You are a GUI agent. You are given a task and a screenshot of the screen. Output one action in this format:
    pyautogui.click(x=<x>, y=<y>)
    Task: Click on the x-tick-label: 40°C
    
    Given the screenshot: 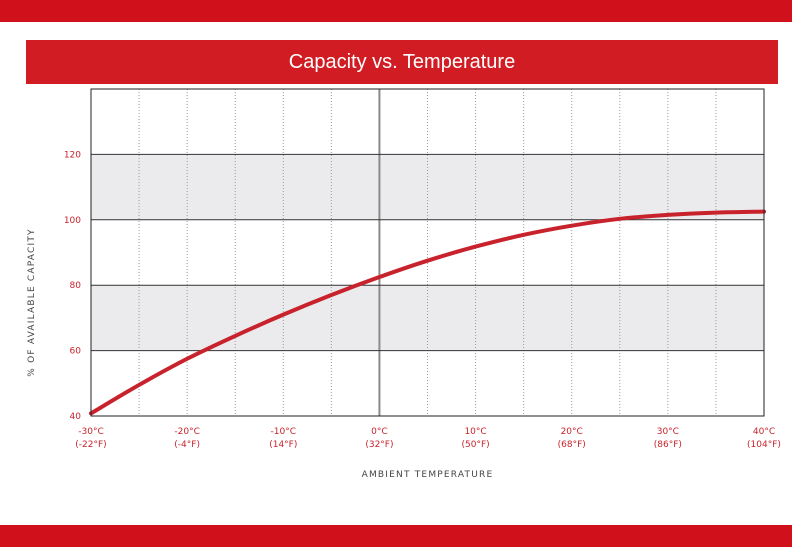 What is the action you would take?
    pyautogui.click(x=764, y=432)
    